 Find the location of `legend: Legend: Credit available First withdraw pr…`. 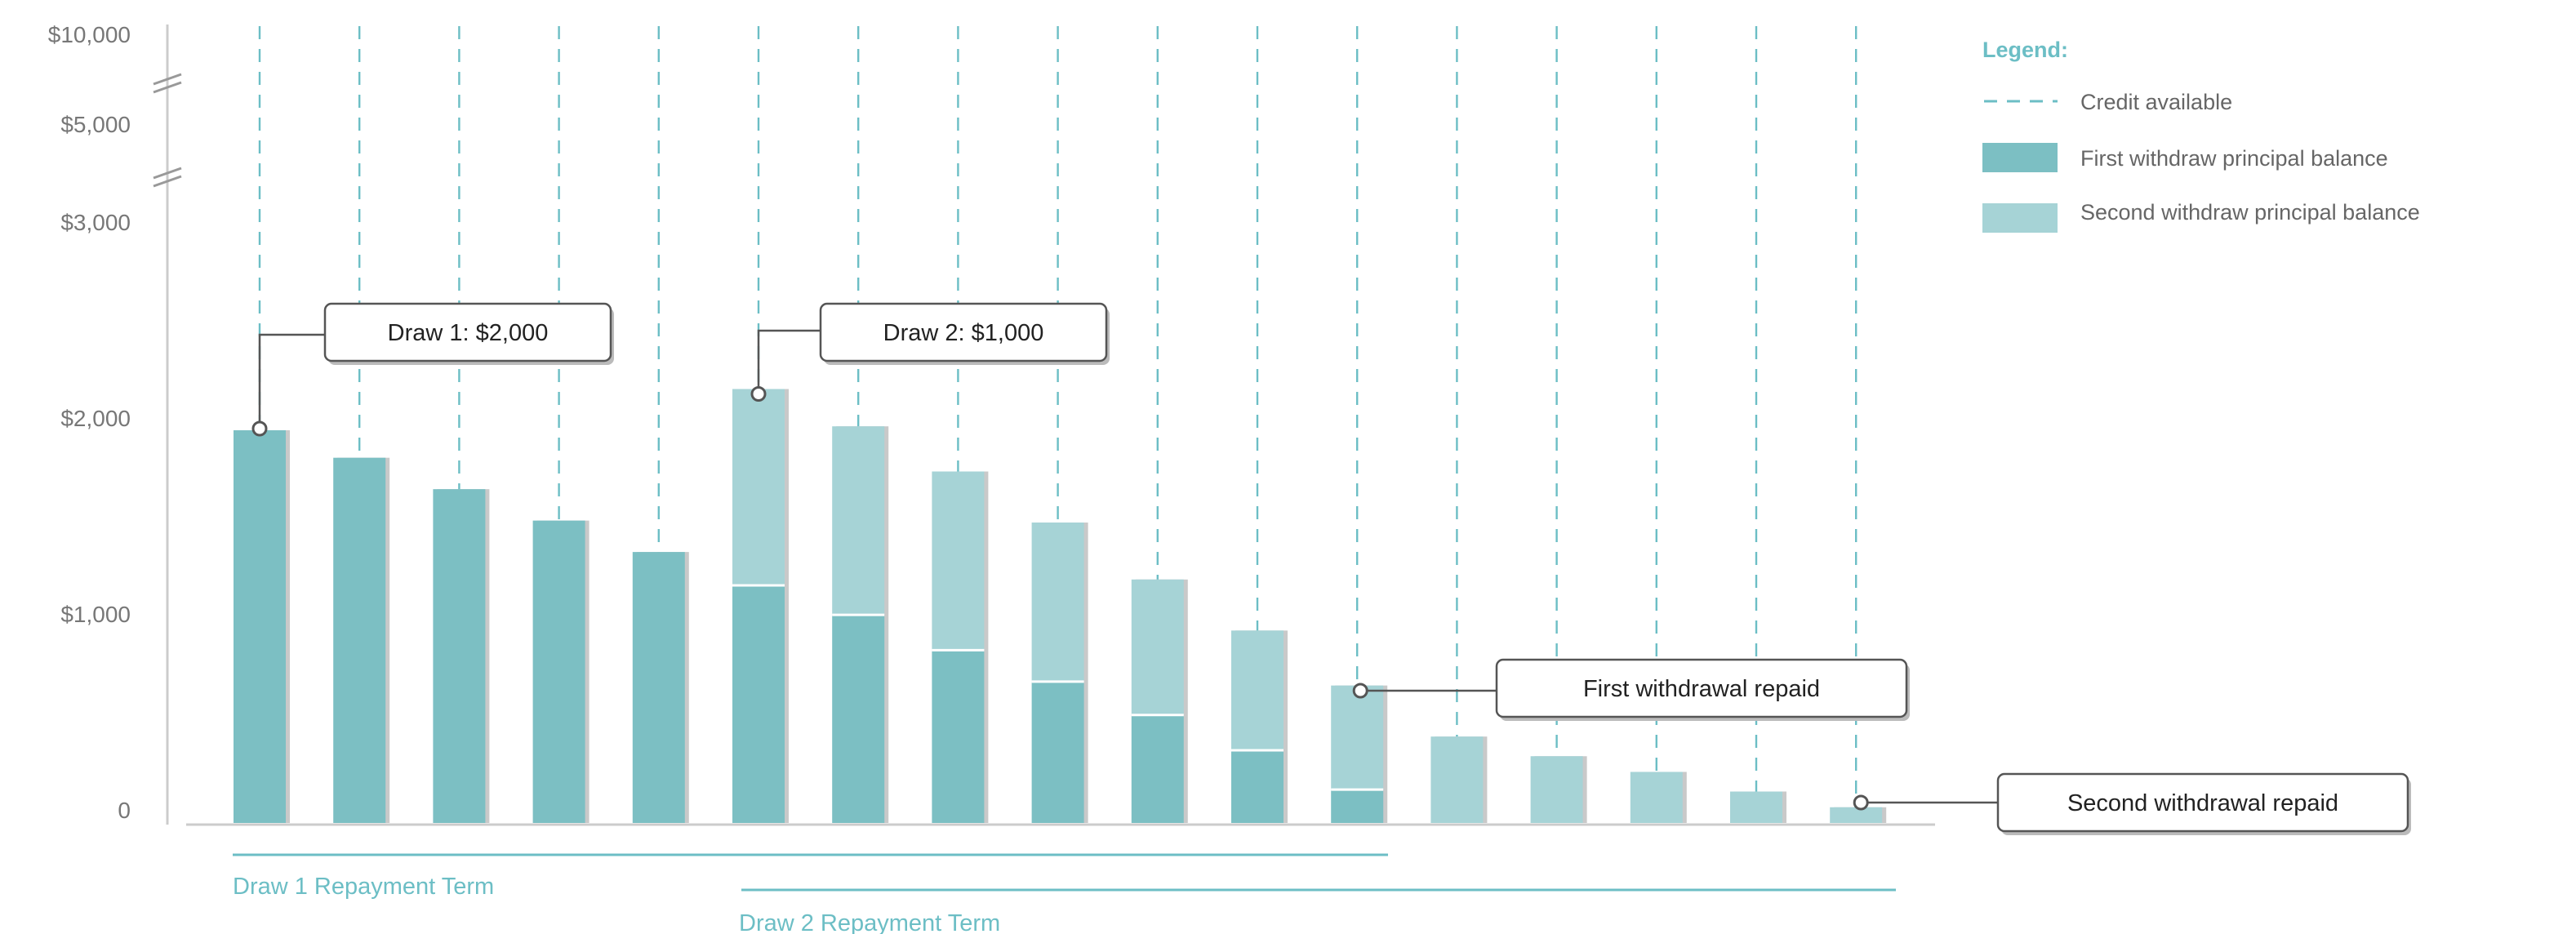

legend: Legend: Credit available First withdraw pr… is located at coordinates (2201, 135).